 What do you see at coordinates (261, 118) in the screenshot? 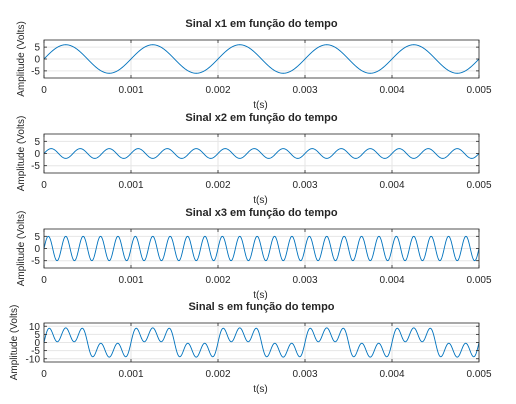
I see `chart-title: Sinal x2 em função do tempo` at bounding box center [261, 118].